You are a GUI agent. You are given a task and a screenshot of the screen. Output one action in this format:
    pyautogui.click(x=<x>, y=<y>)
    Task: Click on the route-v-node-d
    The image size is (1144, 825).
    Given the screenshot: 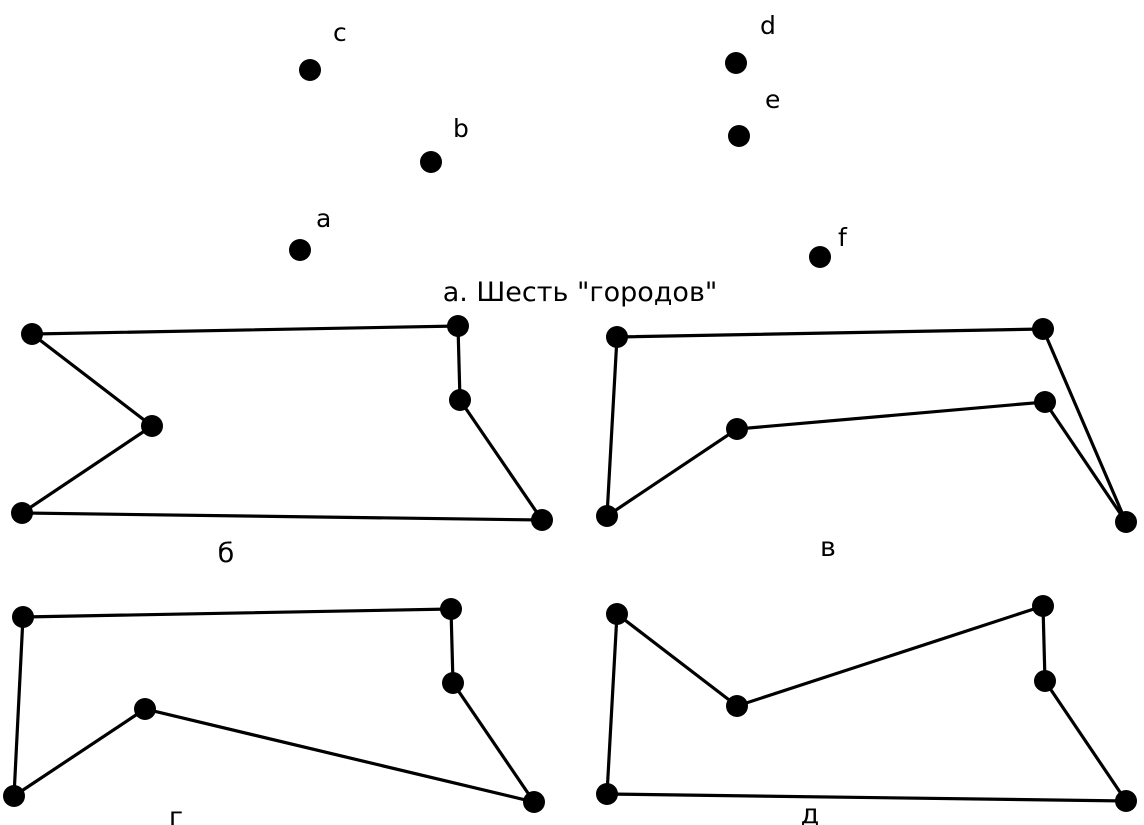 What is the action you would take?
    pyautogui.click(x=1043, y=329)
    